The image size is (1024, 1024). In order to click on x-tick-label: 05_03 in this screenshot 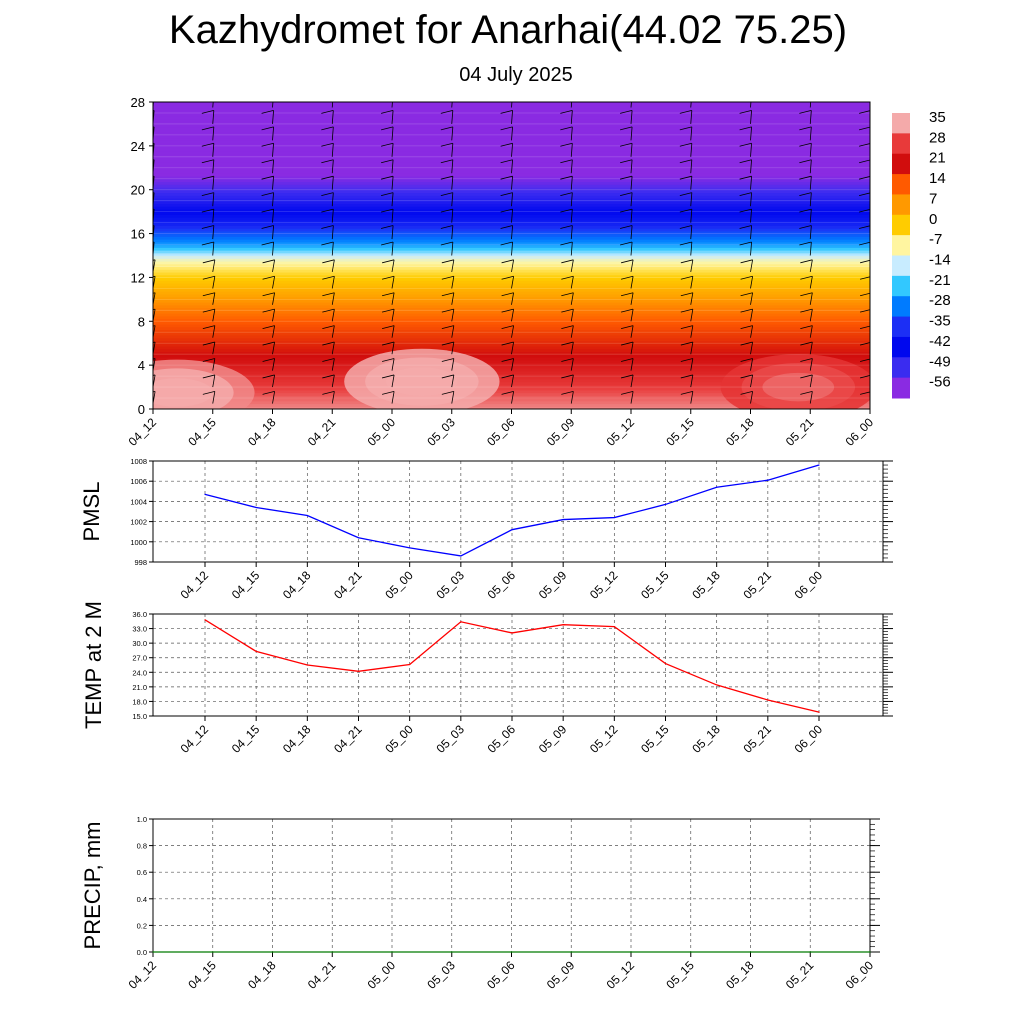, I will do `click(450, 585)`.